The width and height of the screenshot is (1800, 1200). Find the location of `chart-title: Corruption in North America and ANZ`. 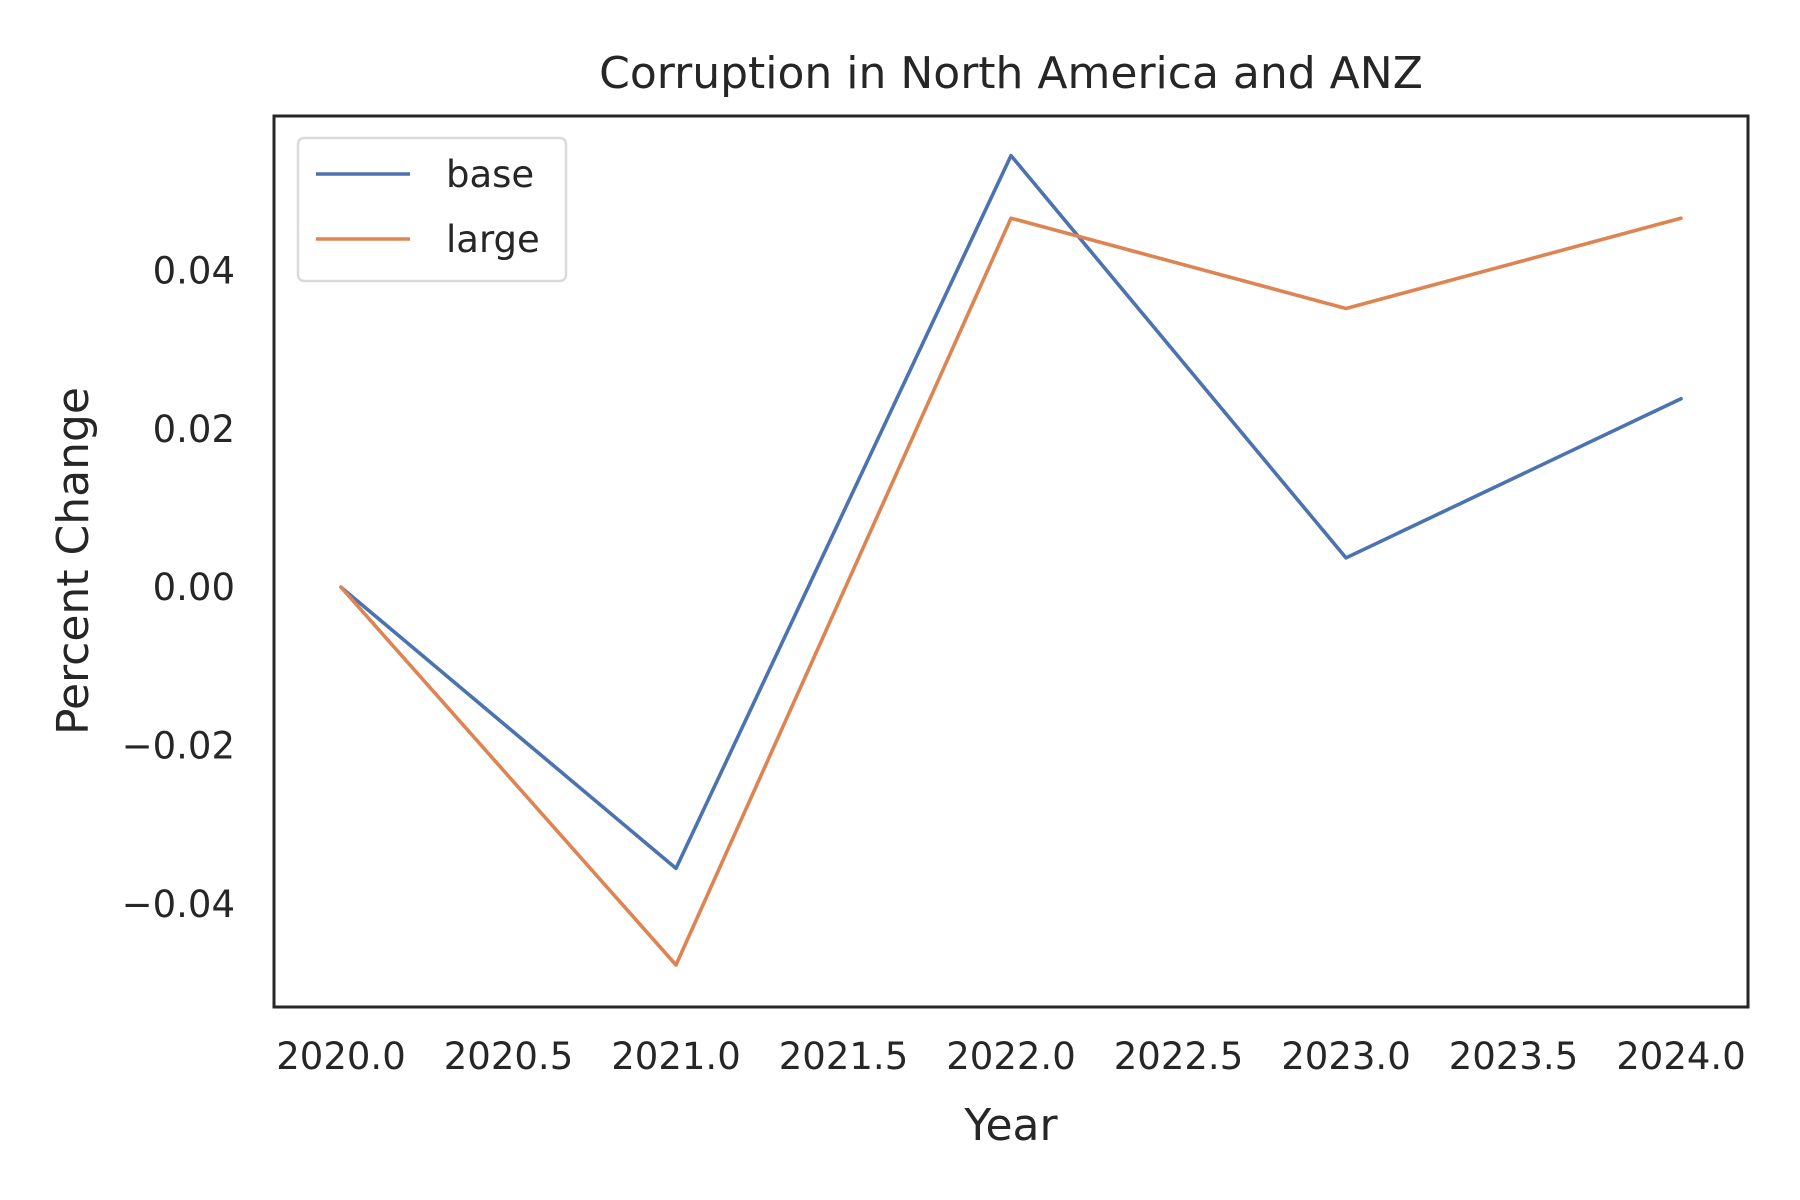

chart-title: Corruption in North America and ANZ is located at coordinates (1011, 73).